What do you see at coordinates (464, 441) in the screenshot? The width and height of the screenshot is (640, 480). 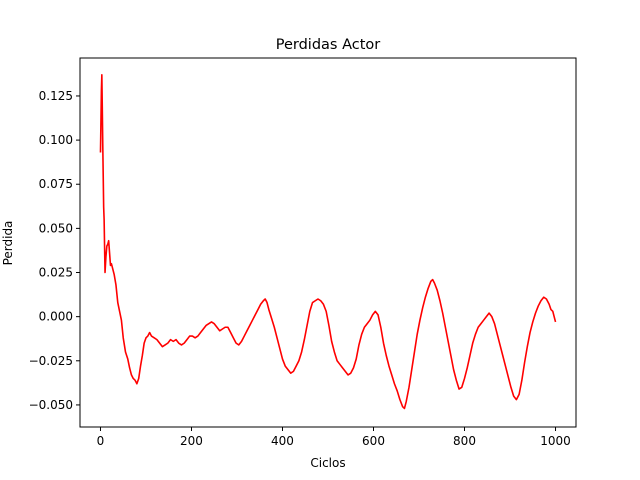 I see `x-tick-label: 800` at bounding box center [464, 441].